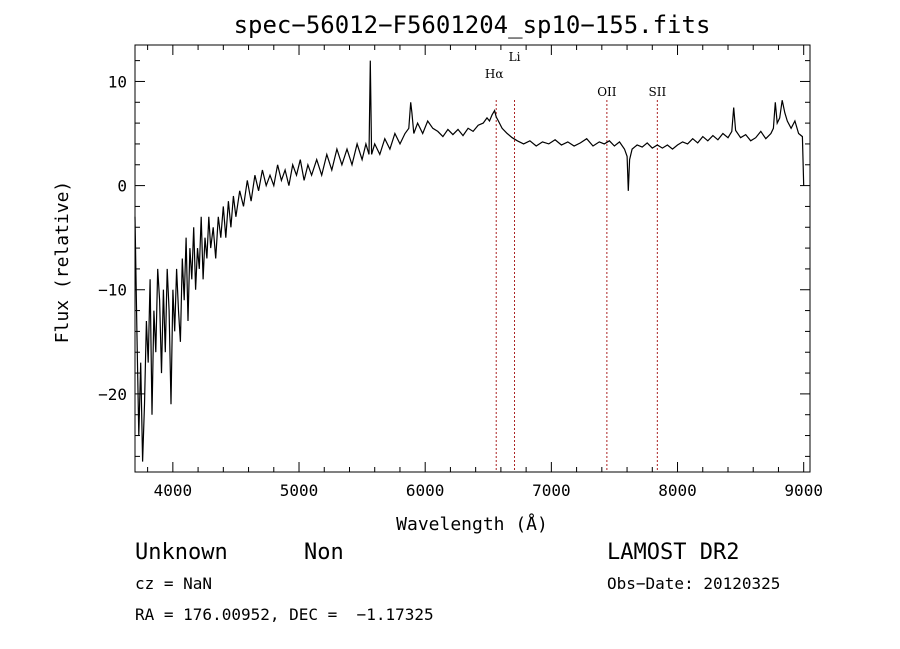 This screenshot has width=900, height=649. I want to click on line-marker-label: OII, so click(607, 92).